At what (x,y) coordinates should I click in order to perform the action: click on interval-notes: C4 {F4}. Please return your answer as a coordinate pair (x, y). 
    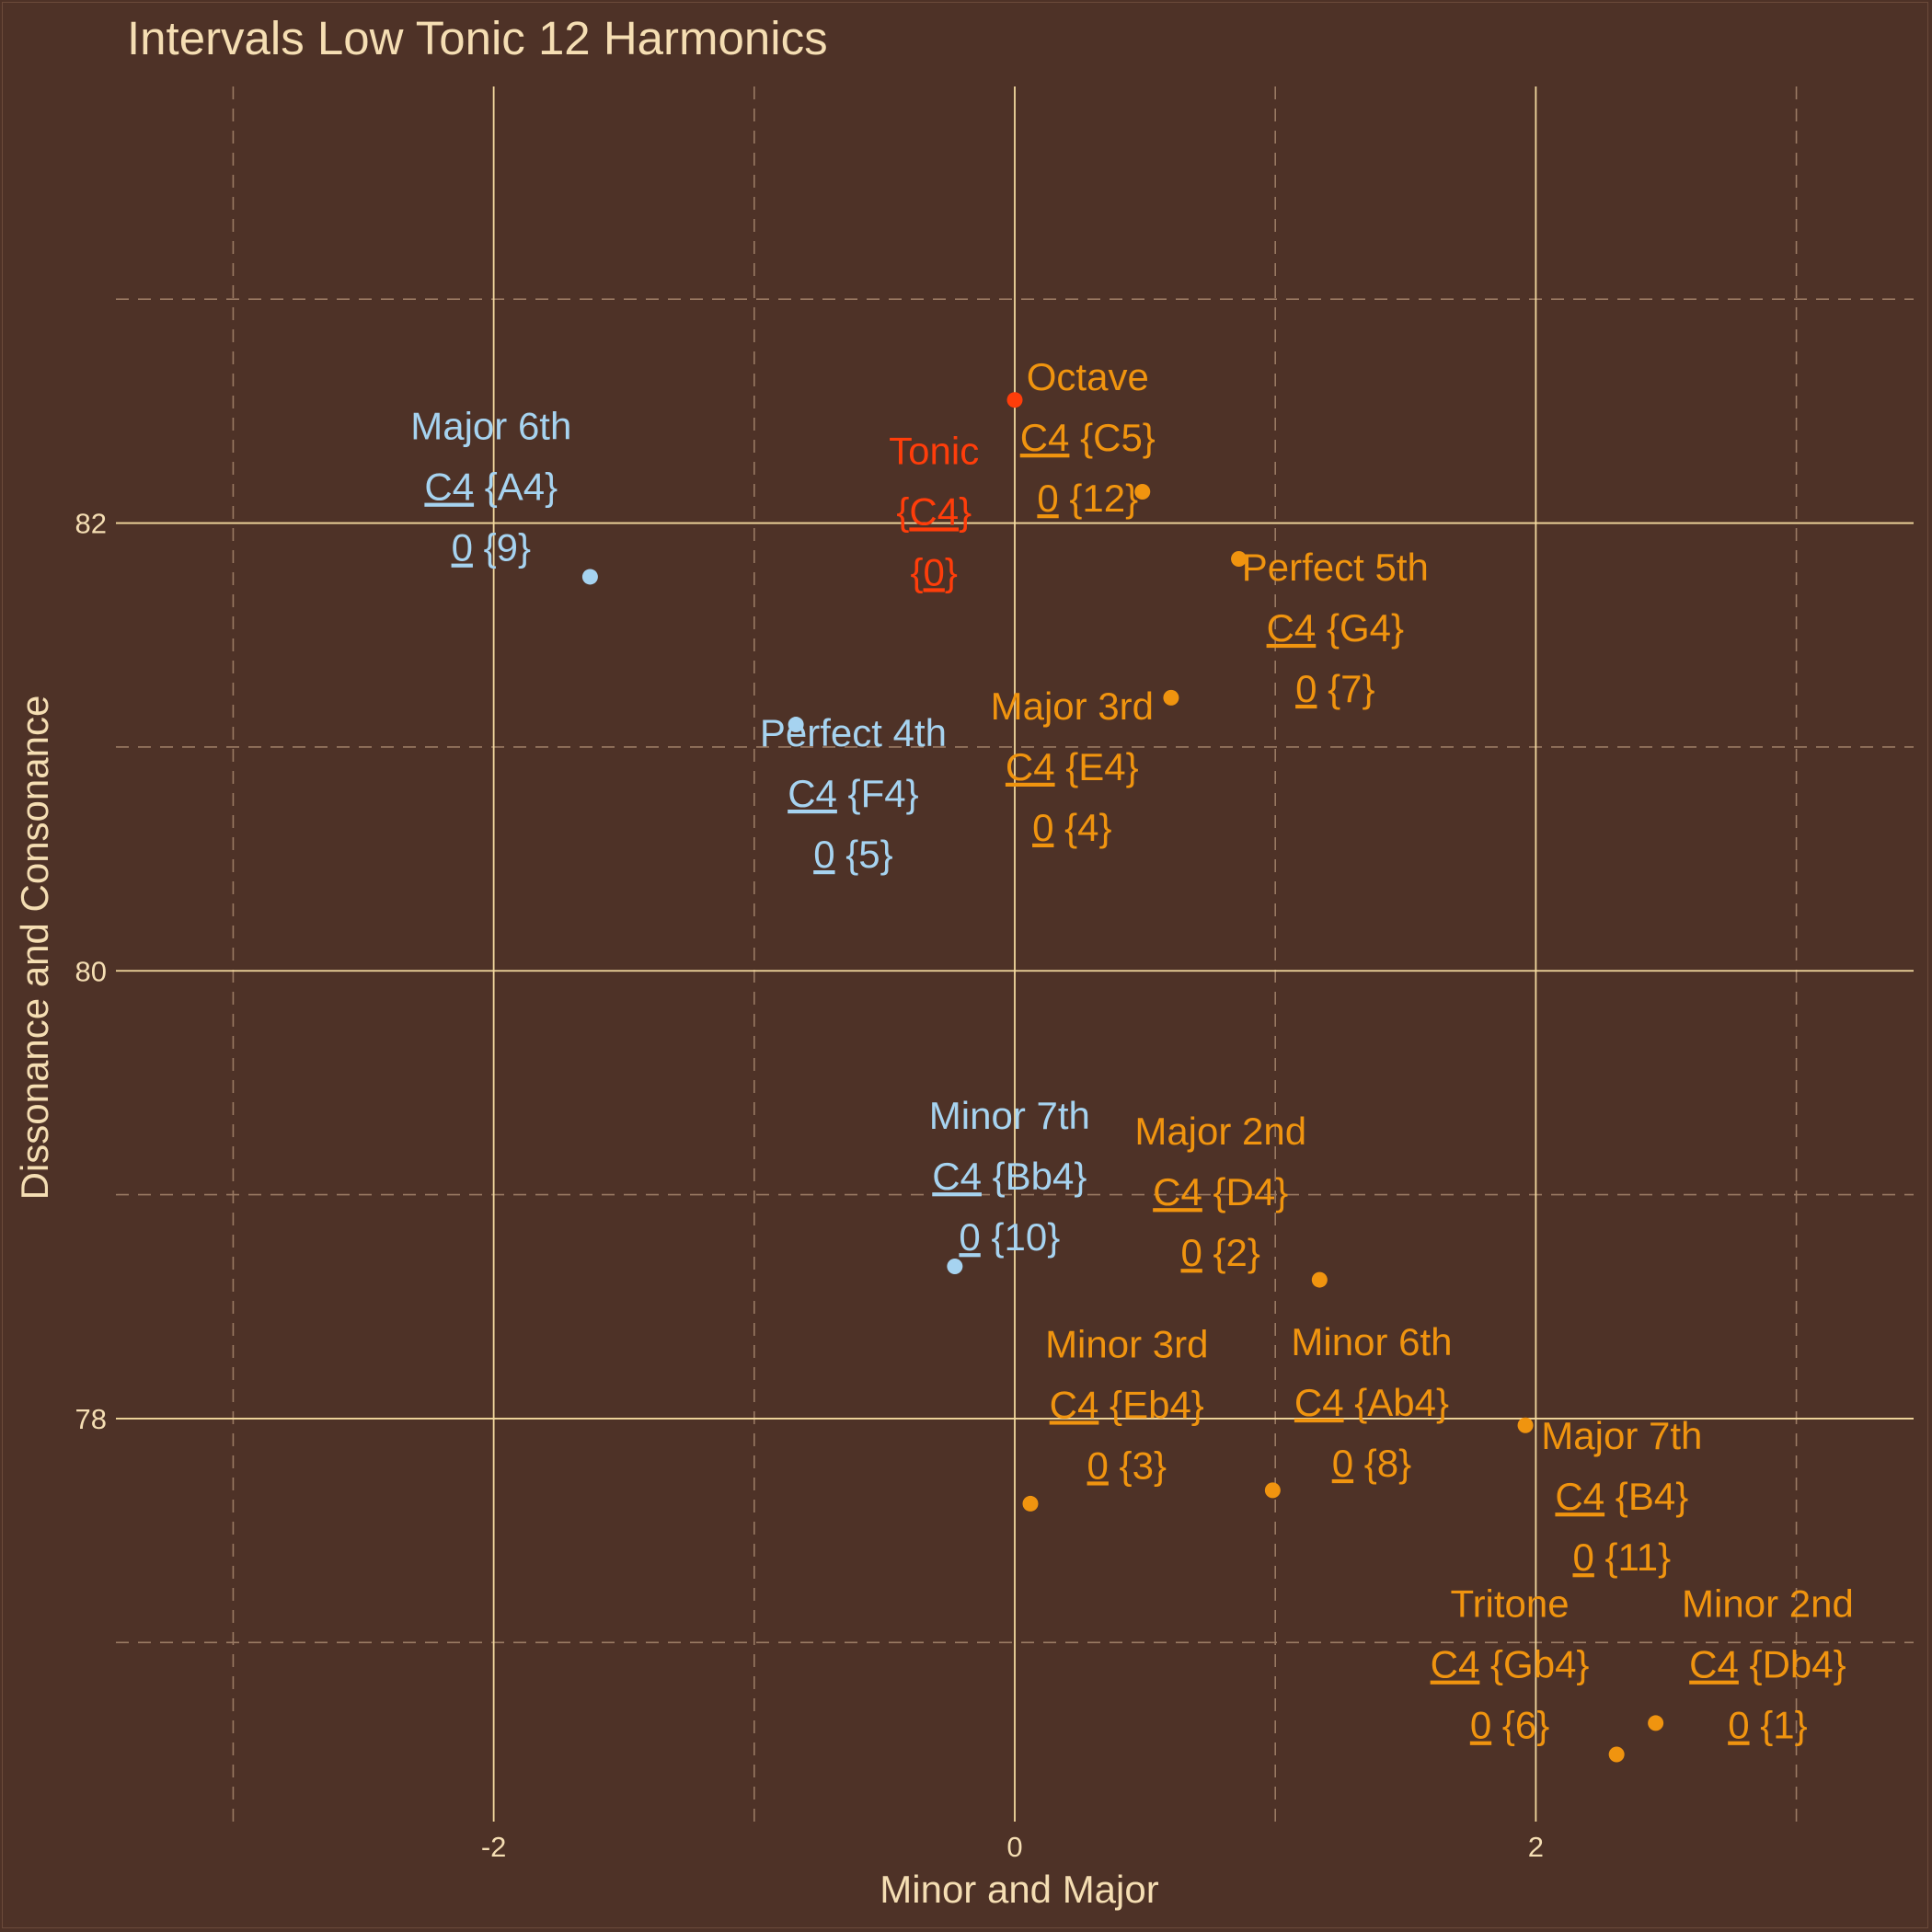
    Looking at the image, I should click on (853, 793).